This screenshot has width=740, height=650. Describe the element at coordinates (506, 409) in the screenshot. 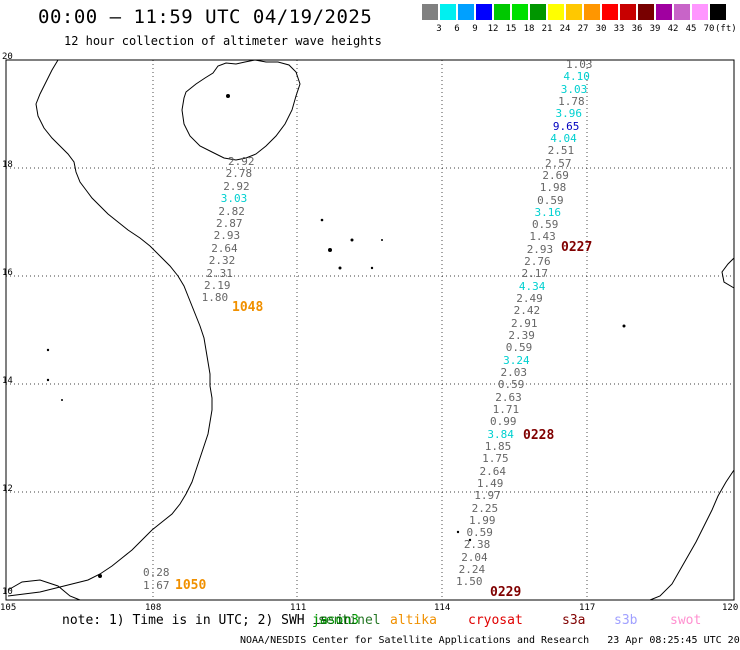

I see `wave-height-label: 1.71` at that location.